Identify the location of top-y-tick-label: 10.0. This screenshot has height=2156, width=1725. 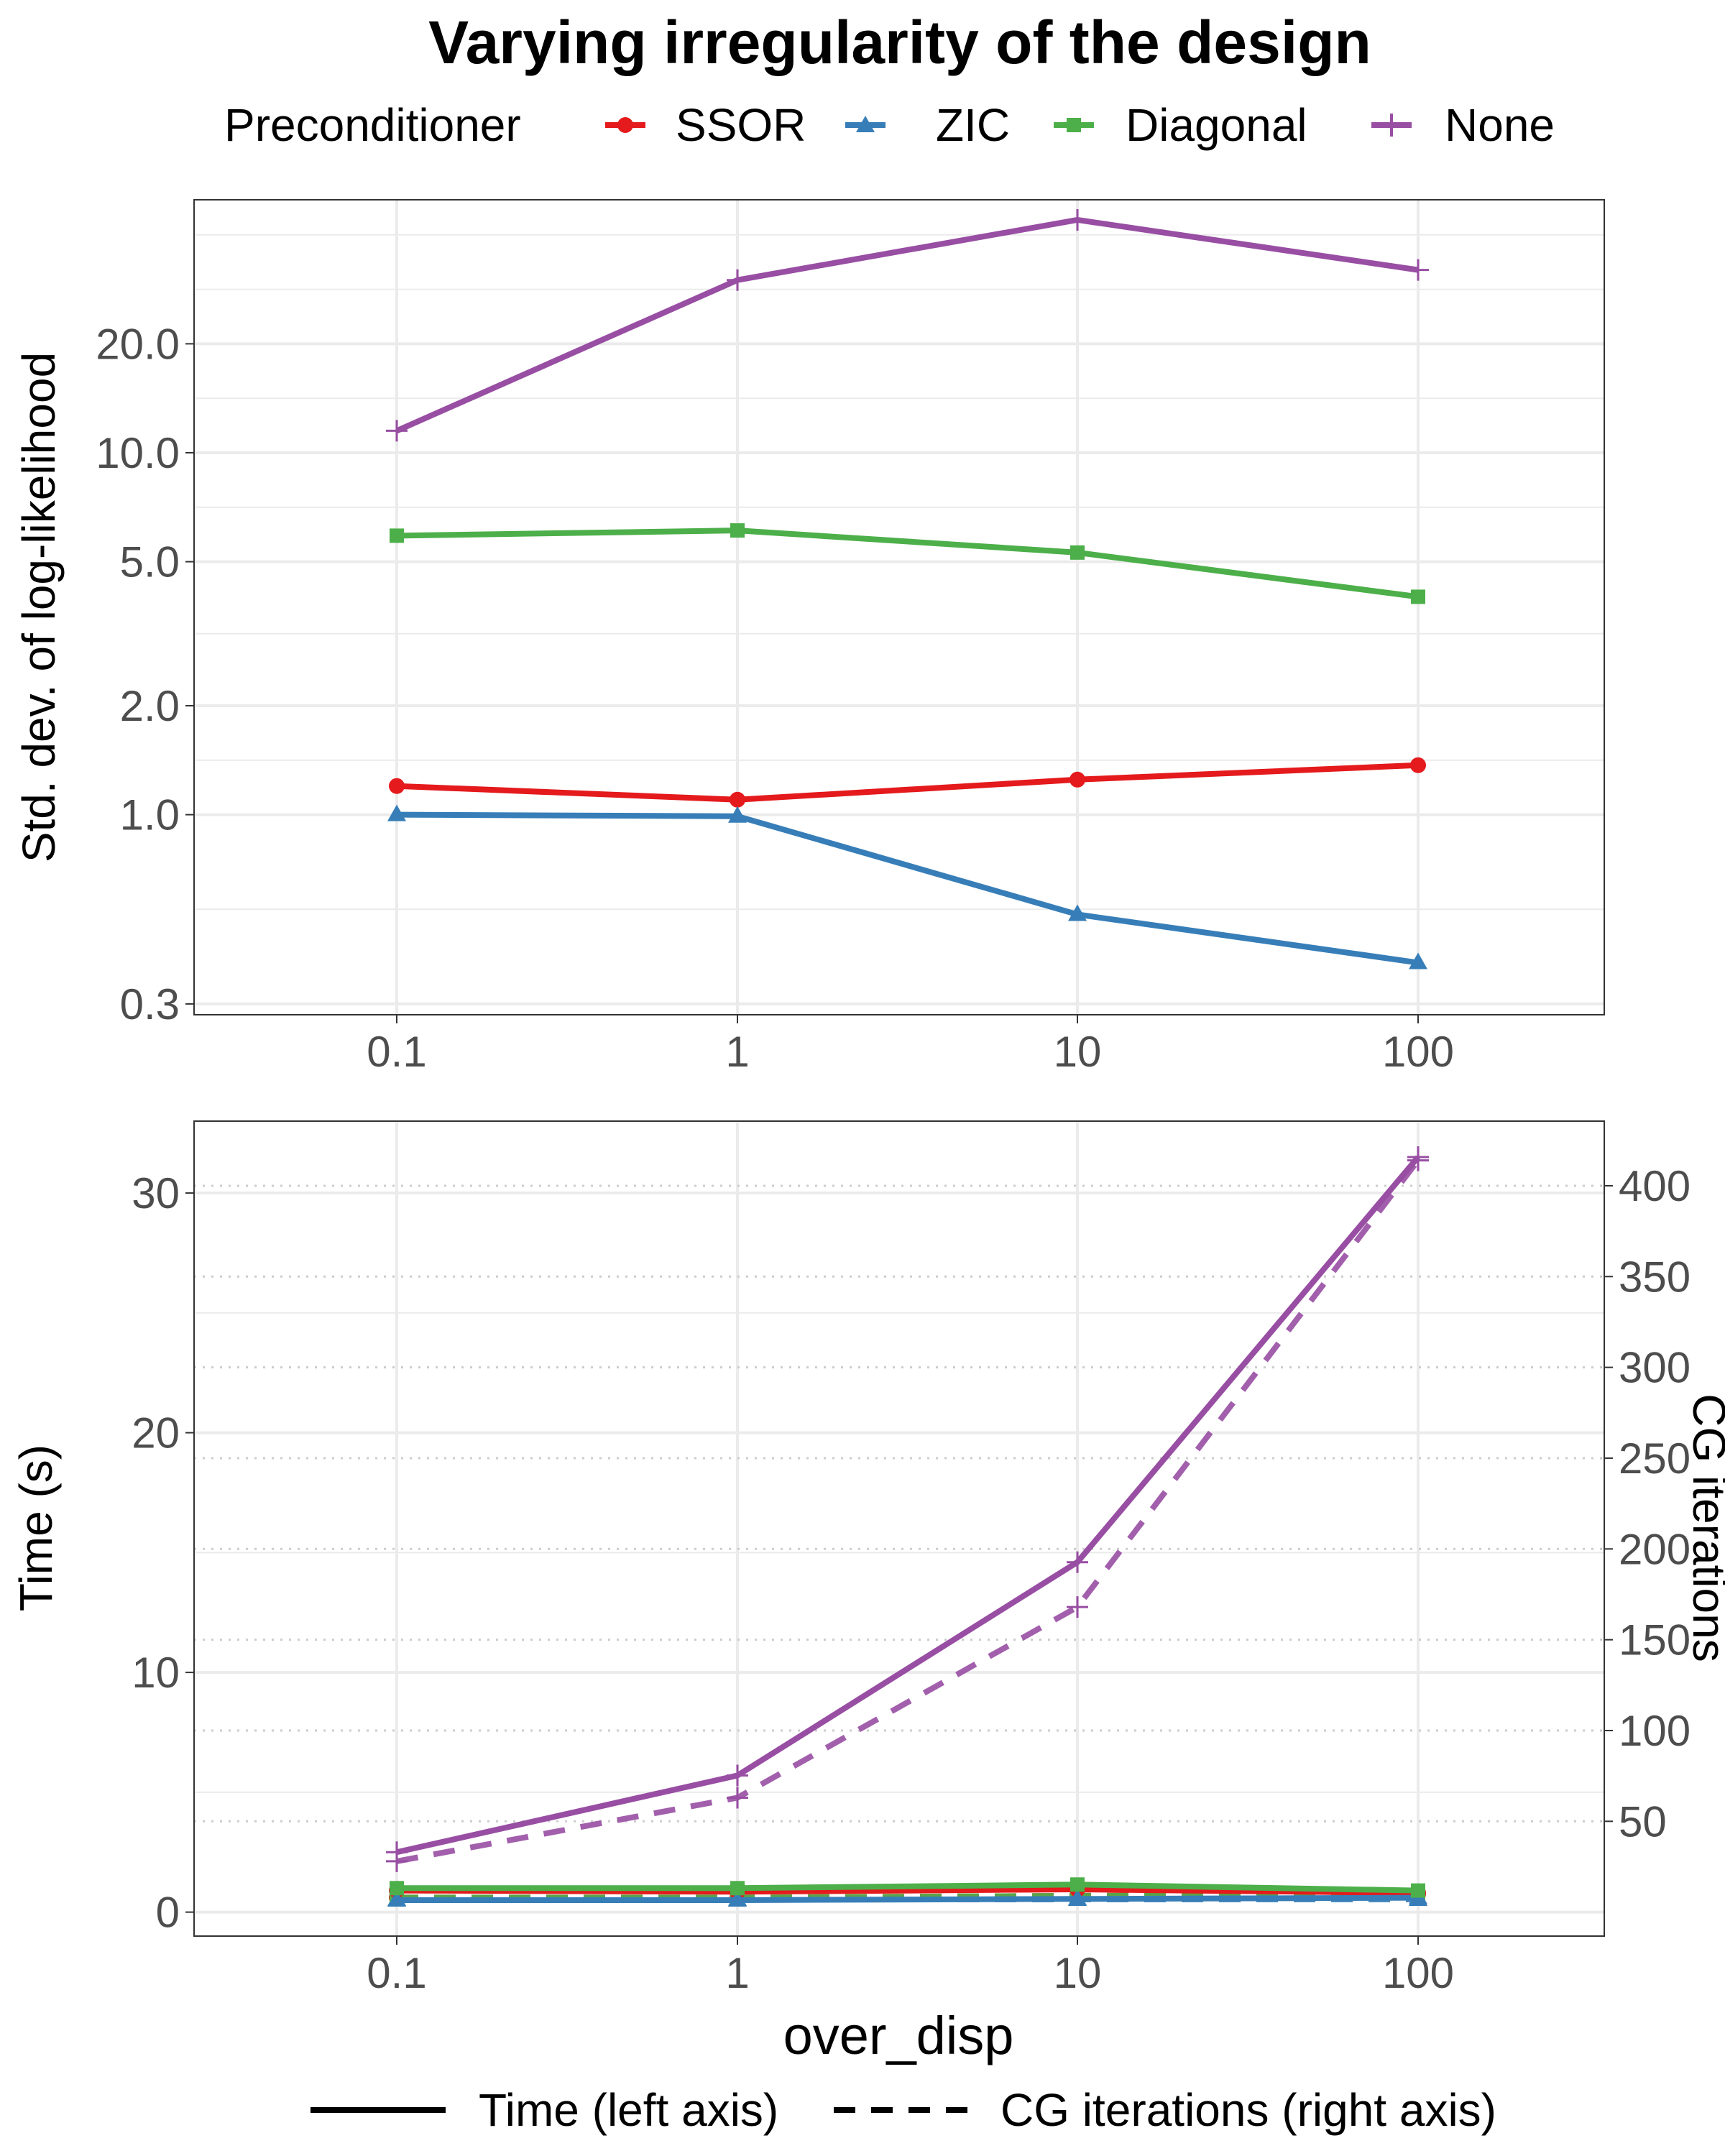
(138, 453).